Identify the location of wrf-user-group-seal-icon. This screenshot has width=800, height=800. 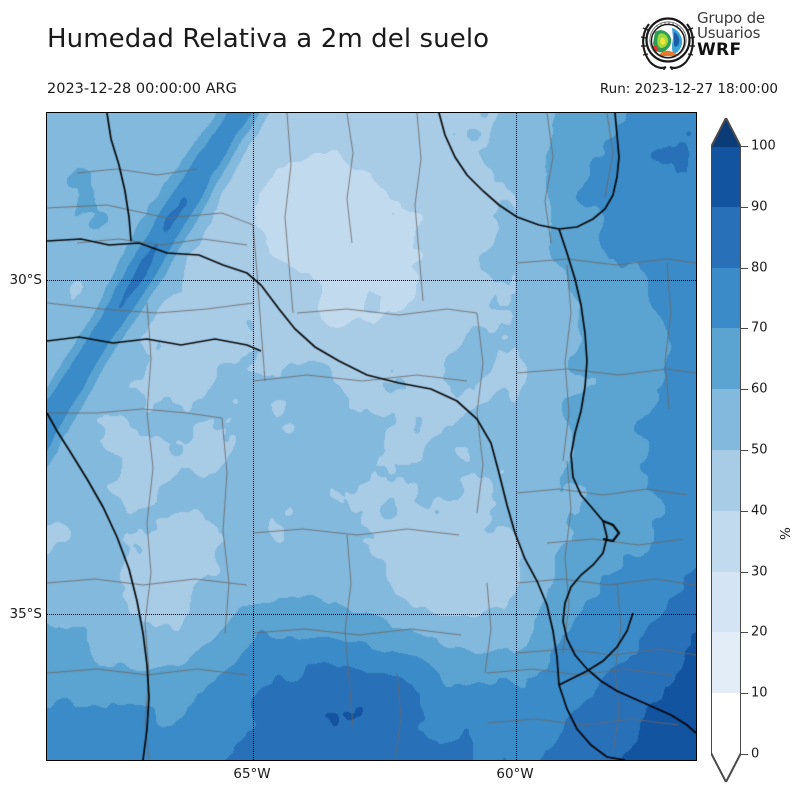
(668, 43).